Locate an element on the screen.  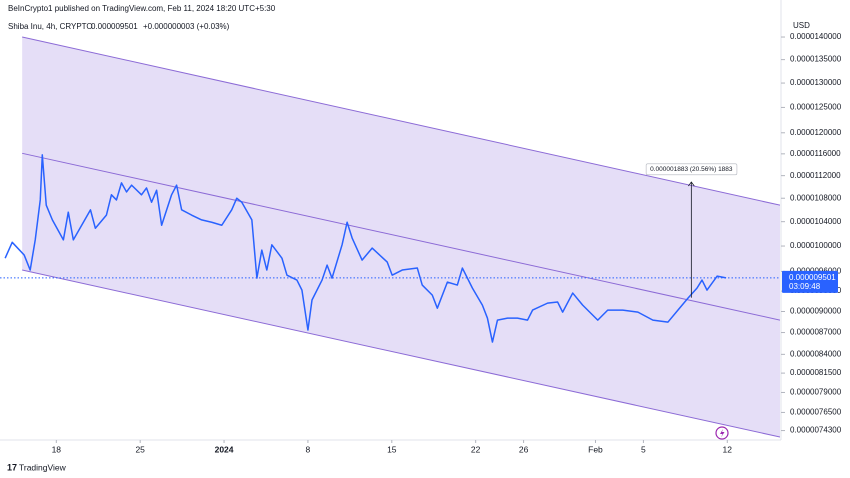
x-tick-label: 18 is located at coordinates (57, 449).